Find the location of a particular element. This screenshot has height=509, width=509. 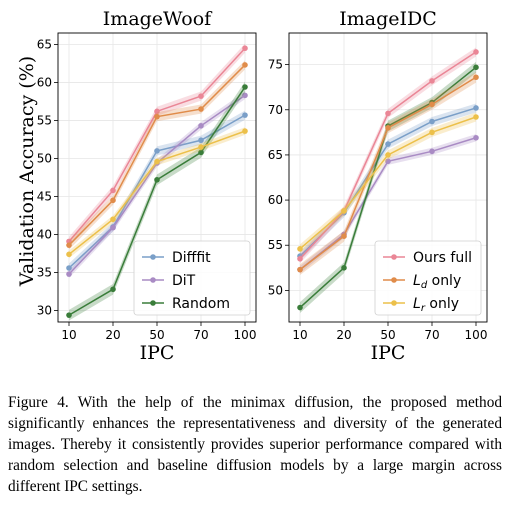

legend: Ours full Ld only Lr only is located at coordinates (428, 278).